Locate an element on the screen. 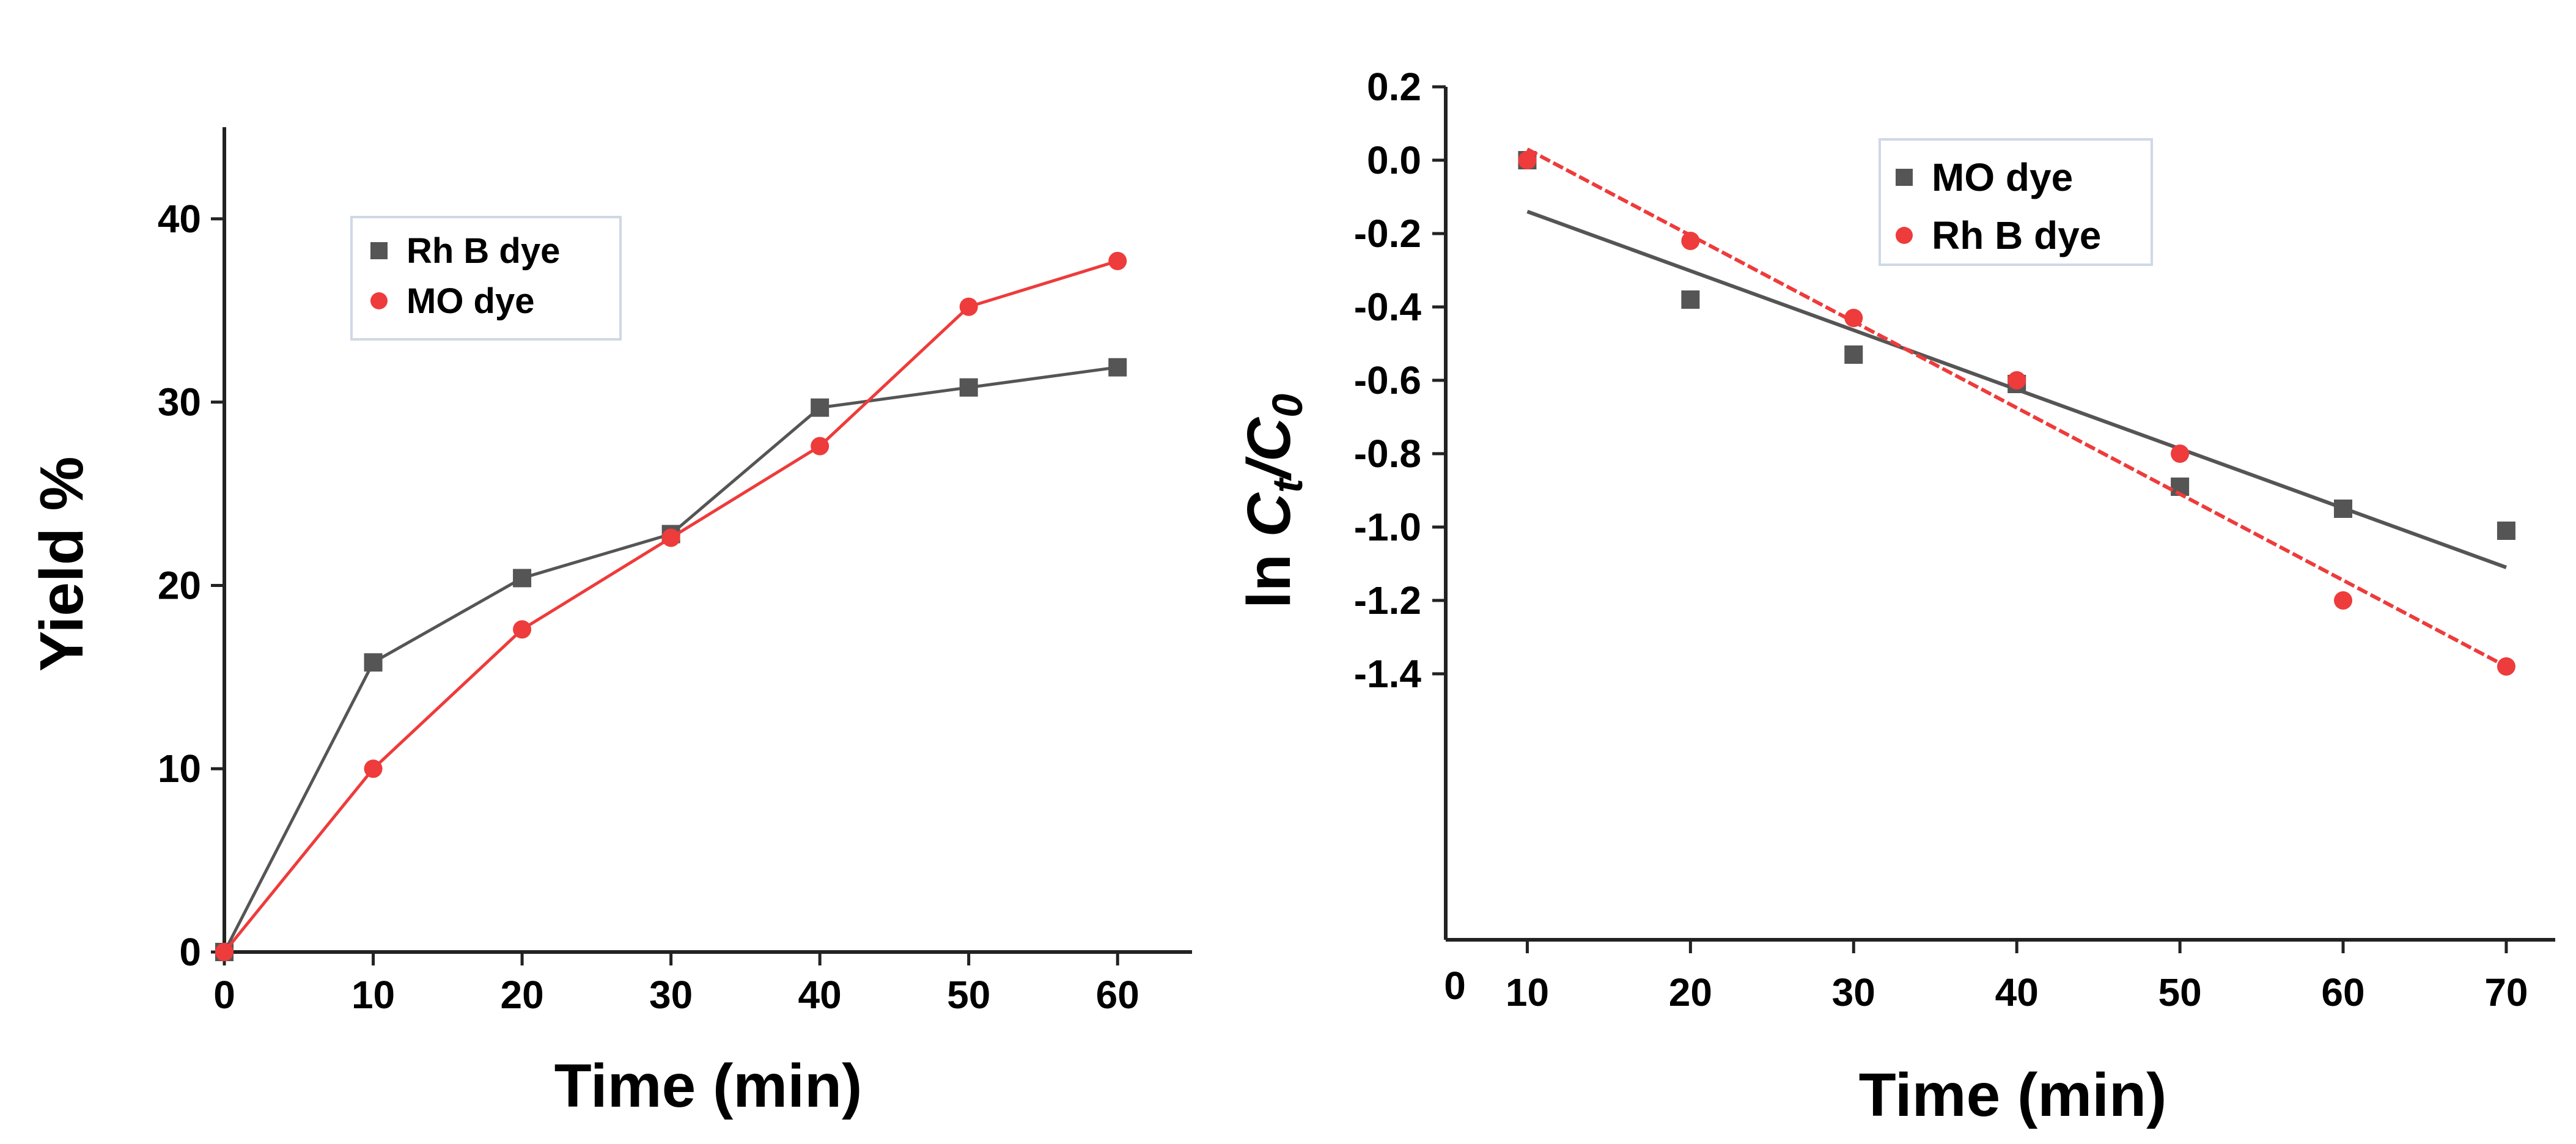 This screenshot has width=2576, height=1144. x-tick-label: 0 is located at coordinates (224, 995).